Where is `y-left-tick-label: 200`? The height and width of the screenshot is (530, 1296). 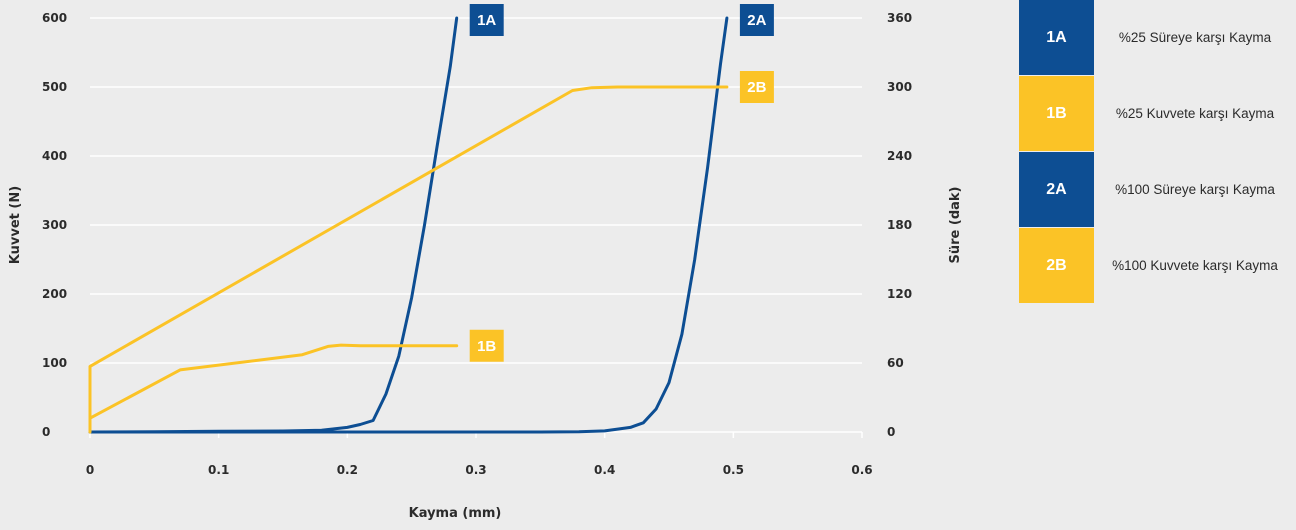
y-left-tick-label: 200 is located at coordinates (54, 294).